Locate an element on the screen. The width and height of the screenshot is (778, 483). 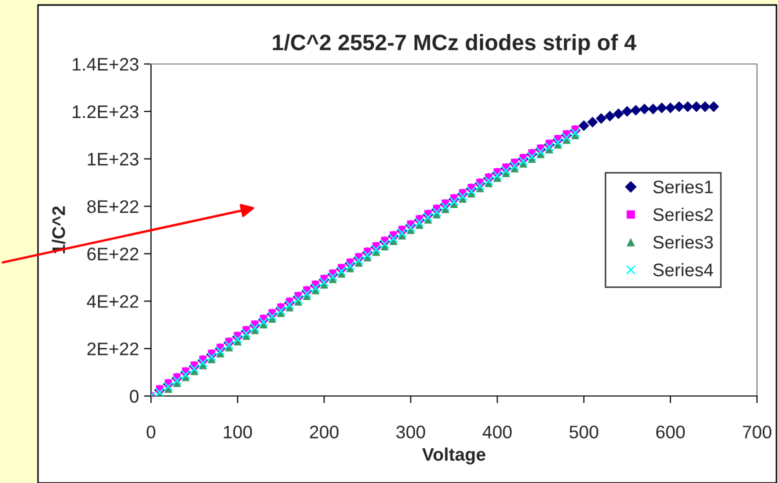
legend-label: Series2 is located at coordinates (683, 215).